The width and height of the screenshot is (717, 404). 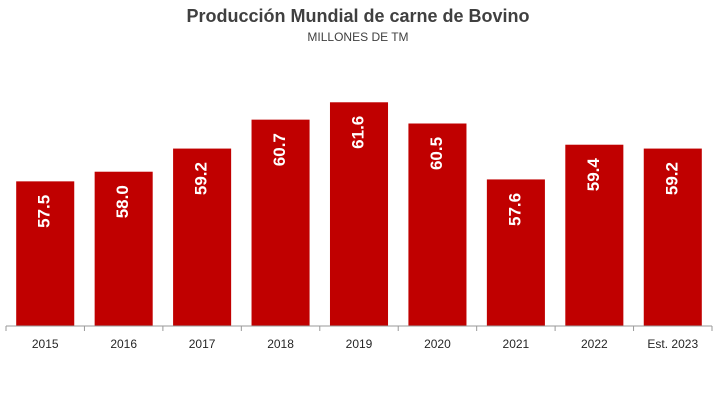 I want to click on value-label: 57.6, so click(x=514, y=209).